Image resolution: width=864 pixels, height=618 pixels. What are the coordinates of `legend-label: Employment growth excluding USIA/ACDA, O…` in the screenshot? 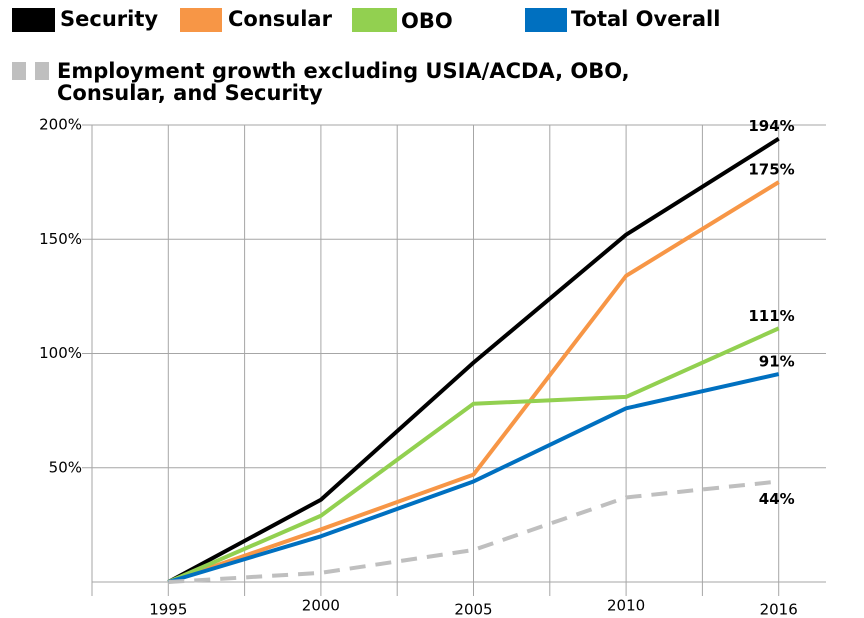 It's located at (343, 82).